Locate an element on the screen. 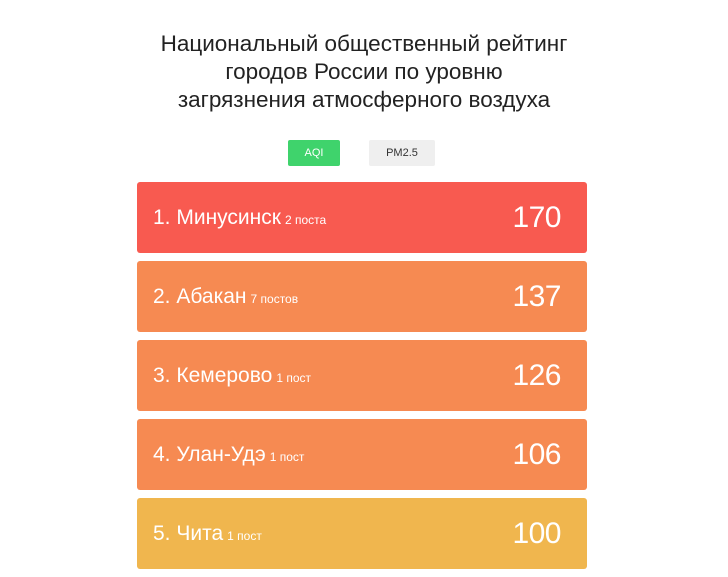 This screenshot has width=728, height=577. aqi-value: 170 is located at coordinates (536, 217).